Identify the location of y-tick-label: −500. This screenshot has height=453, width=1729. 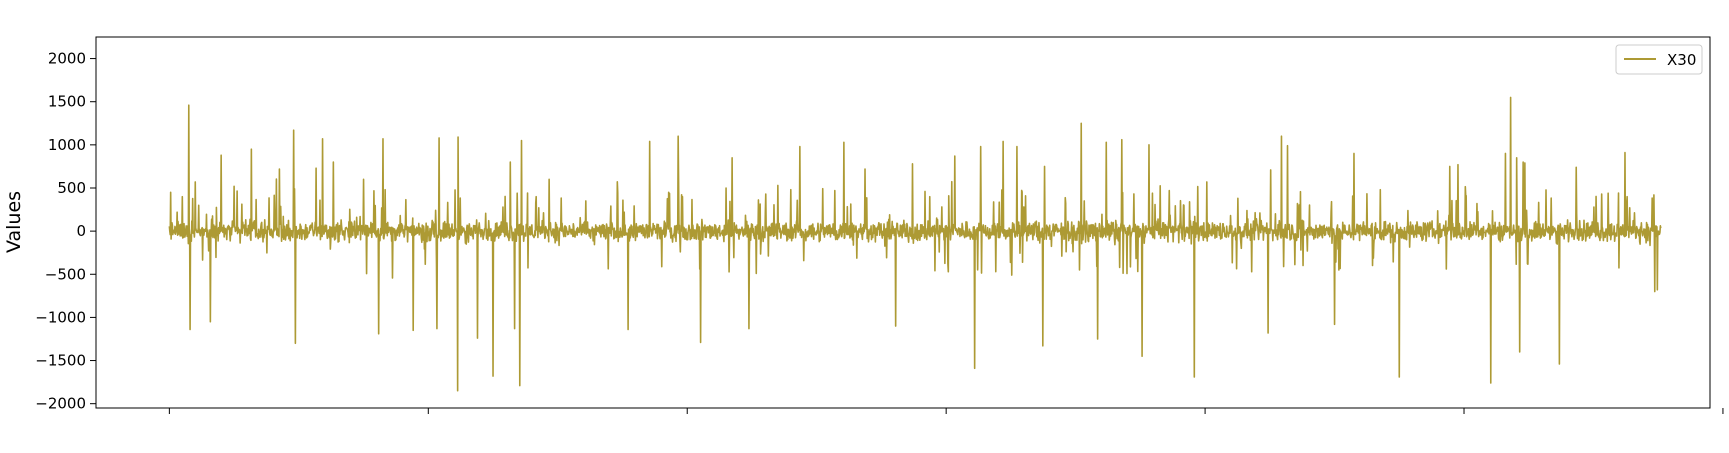
(65, 274).